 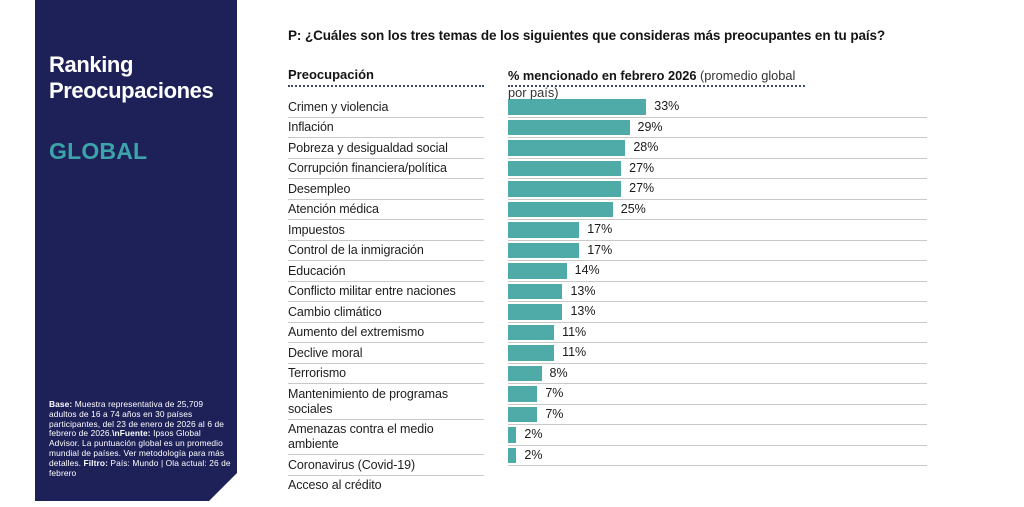 I want to click on bar-row: 28%, so click(x=717, y=148).